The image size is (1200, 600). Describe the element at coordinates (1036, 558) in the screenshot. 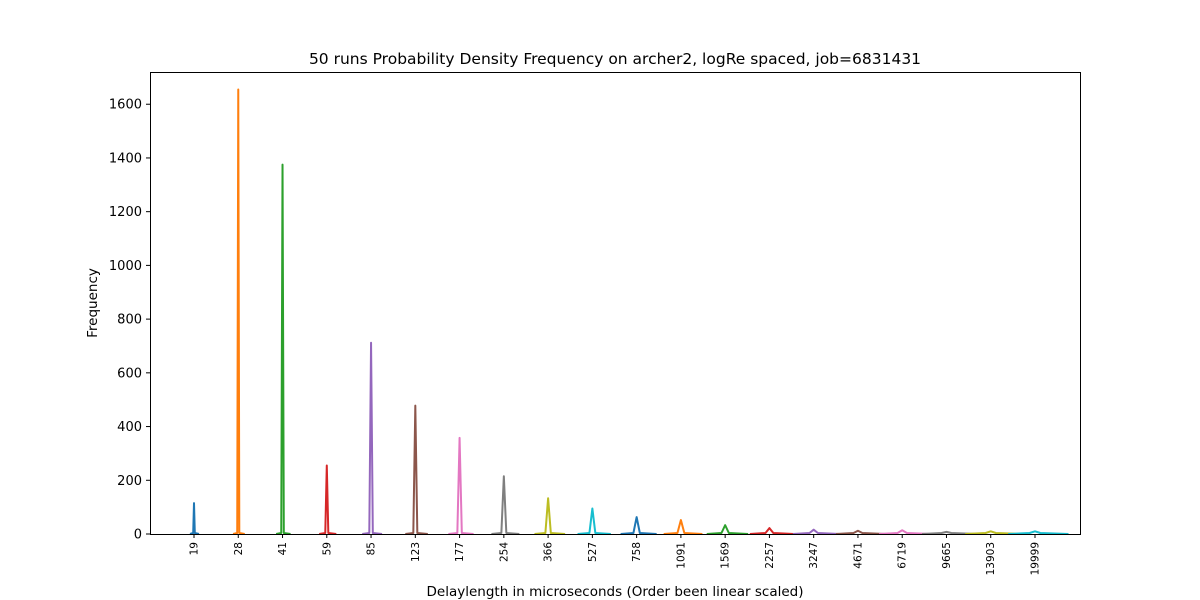

I see `x-tick-label: 19999` at that location.